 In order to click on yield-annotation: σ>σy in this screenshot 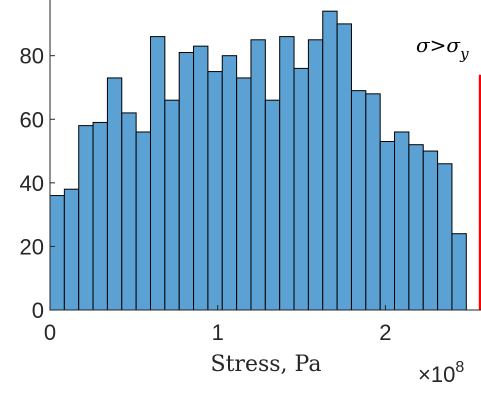, I will do `click(442, 48)`.